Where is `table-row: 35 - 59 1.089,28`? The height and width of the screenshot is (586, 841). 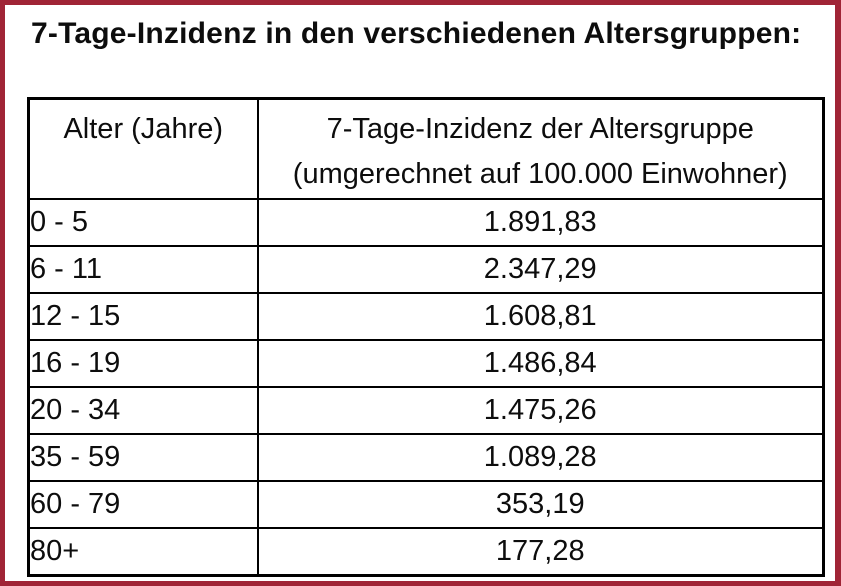 table-row: 35 - 59 1.089,28 is located at coordinates (426, 457).